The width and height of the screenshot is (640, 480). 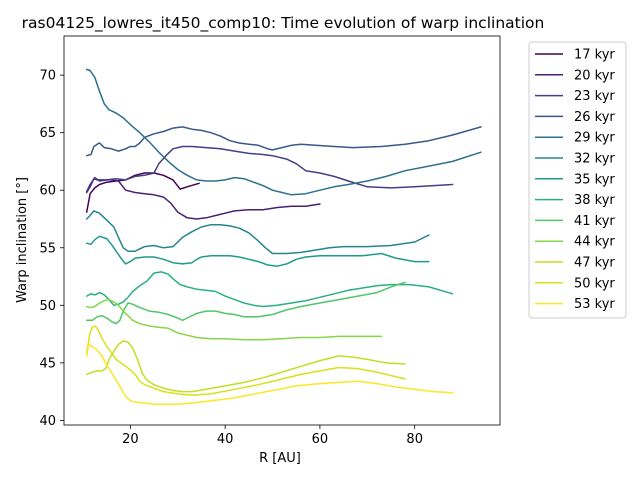 I want to click on y-axis-label: Warp inclination [°], so click(x=22, y=240).